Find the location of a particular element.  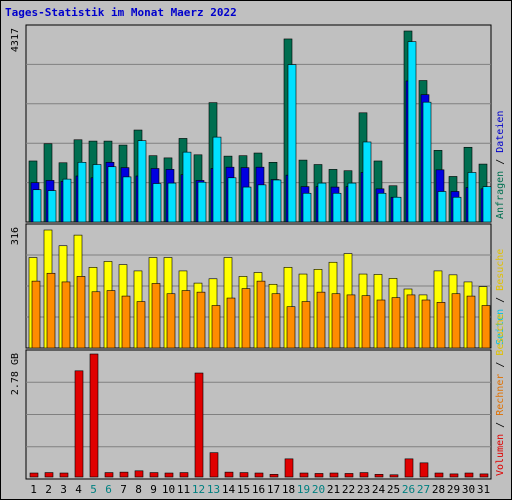

x-tick-label-day-25: 25 is located at coordinates (393, 489).